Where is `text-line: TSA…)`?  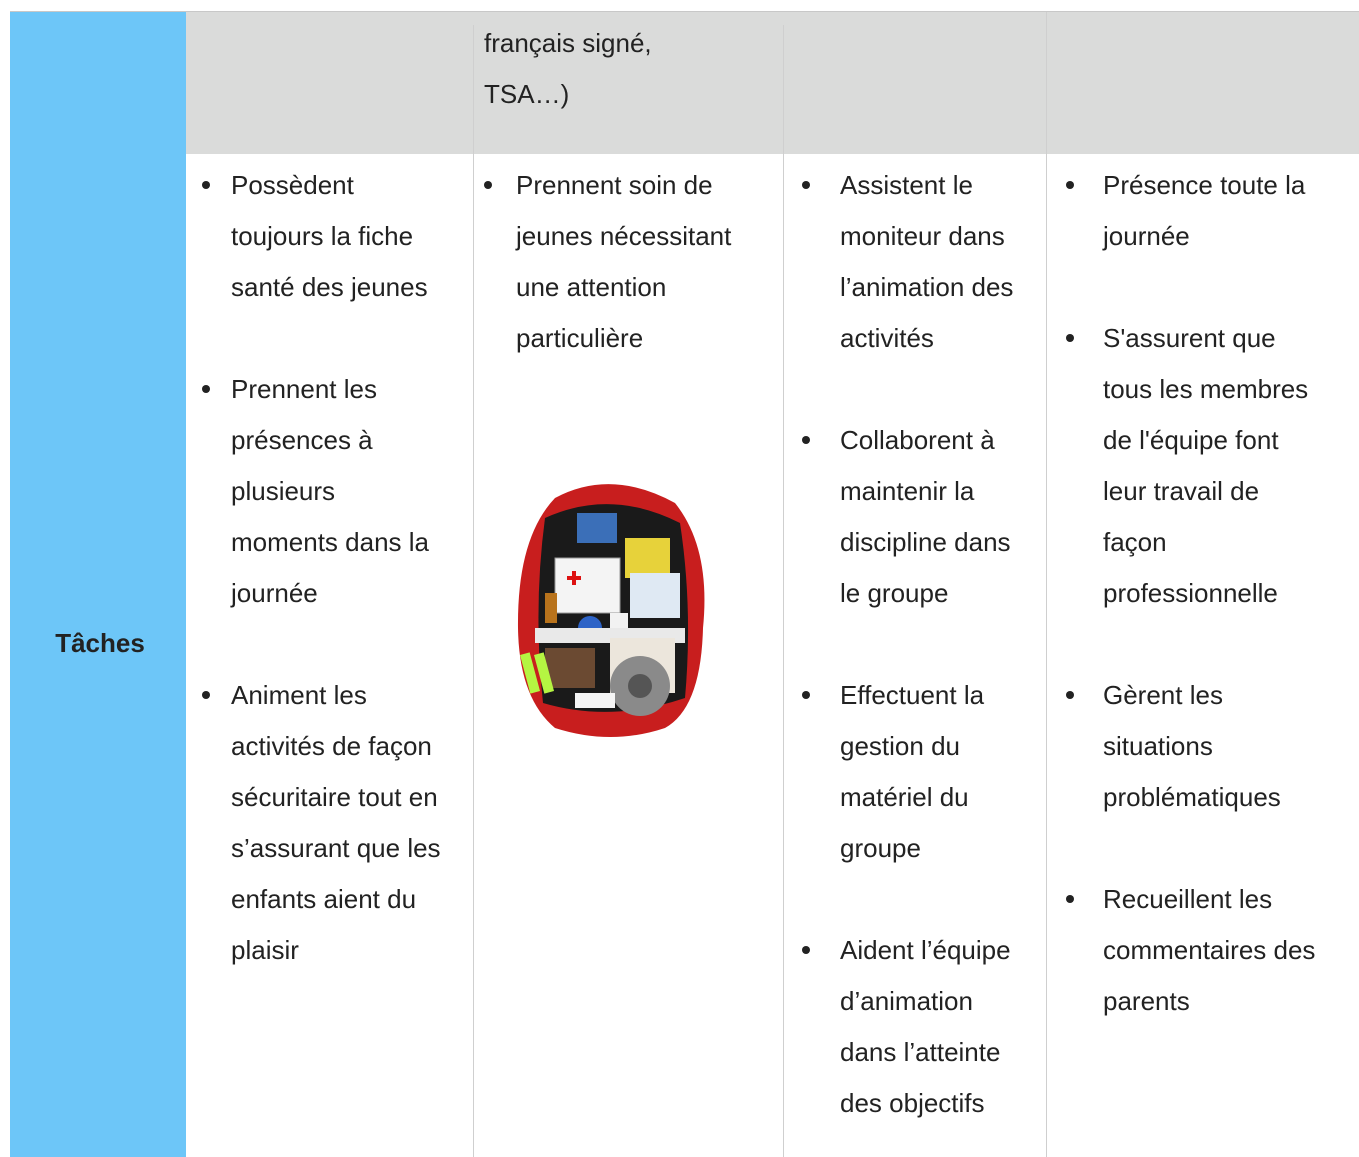
text-line: TSA…) is located at coordinates (527, 94).